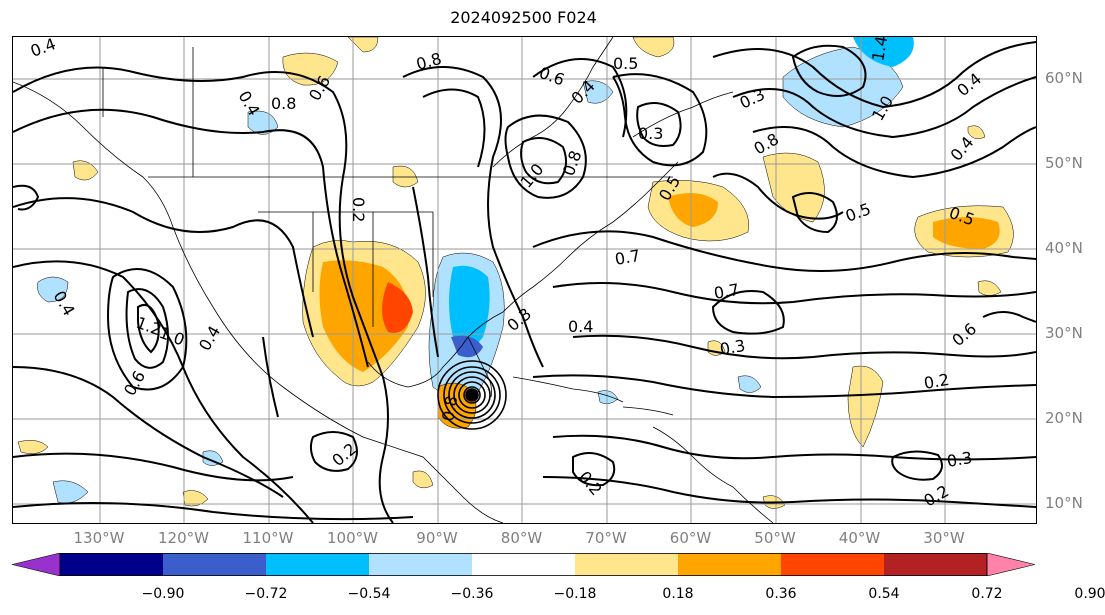 The image size is (1105, 615). Describe the element at coordinates (268, 538) in the screenshot. I see `longitude-label: 110°W` at that location.